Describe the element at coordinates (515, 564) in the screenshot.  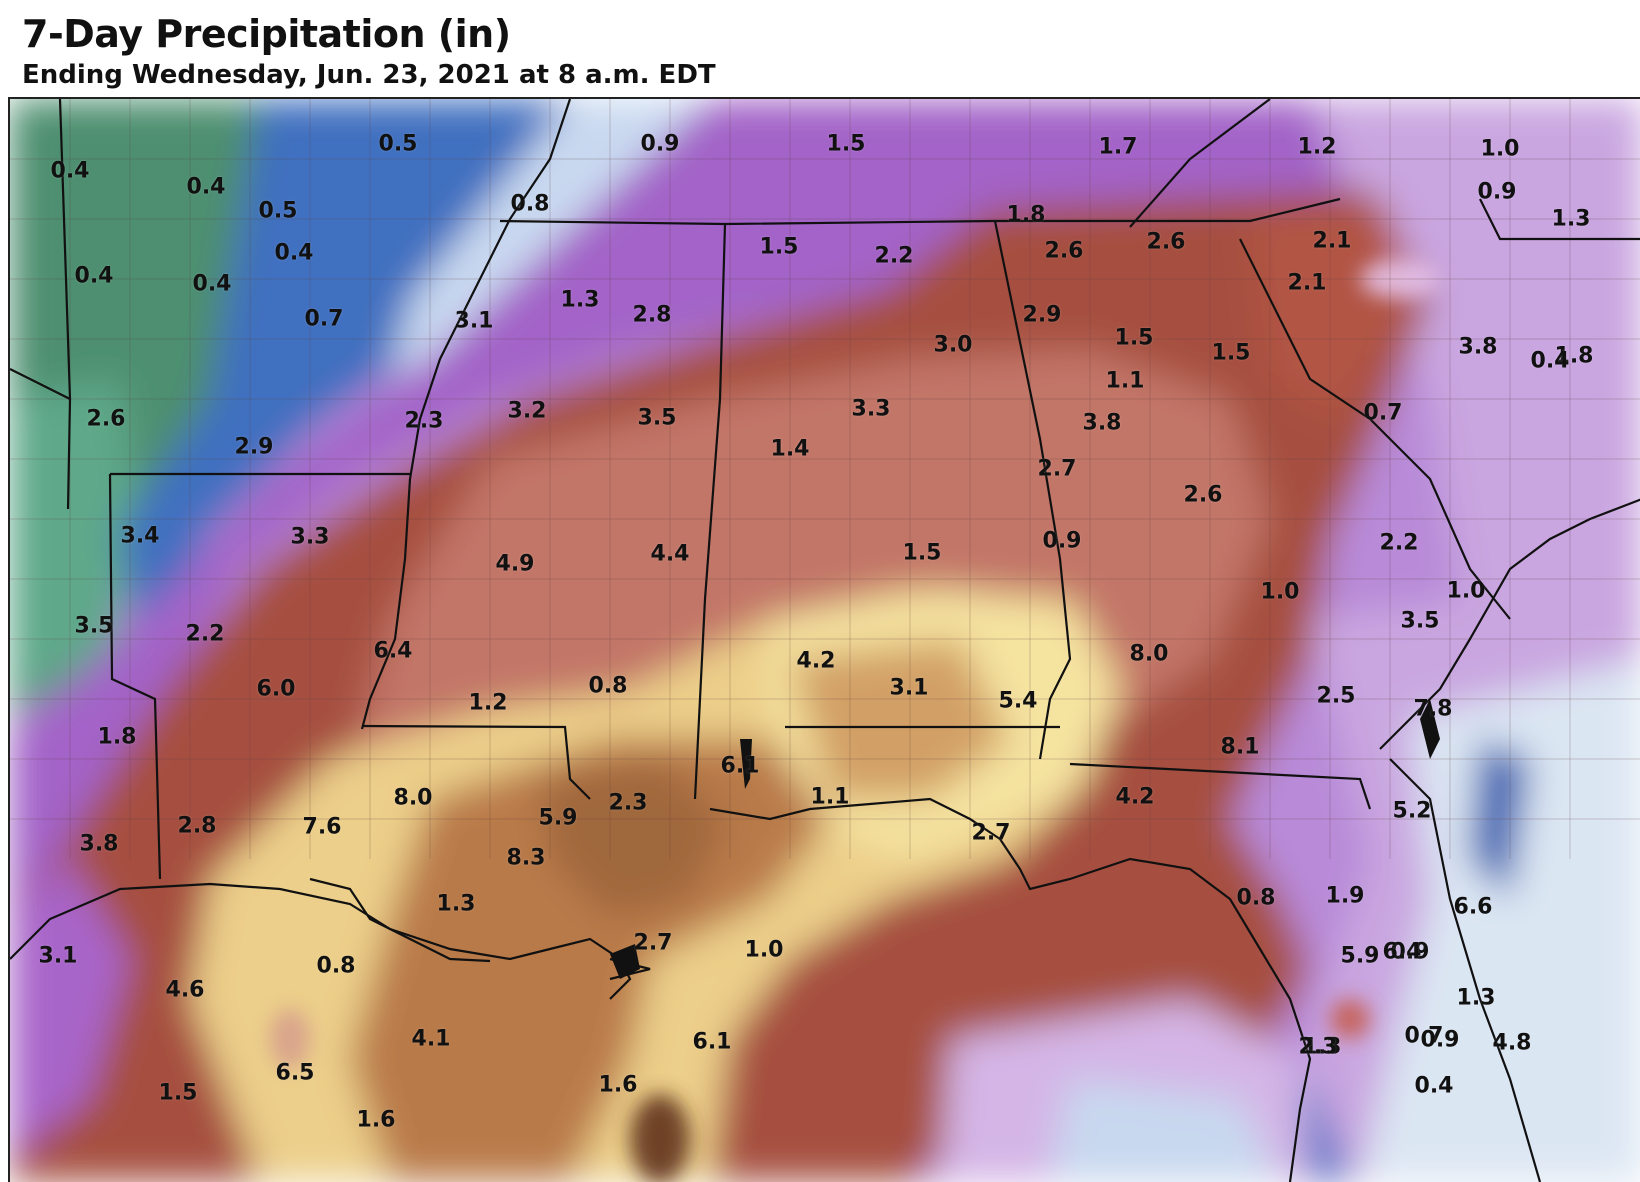
I see `precip-value-label: 4.9` at that location.